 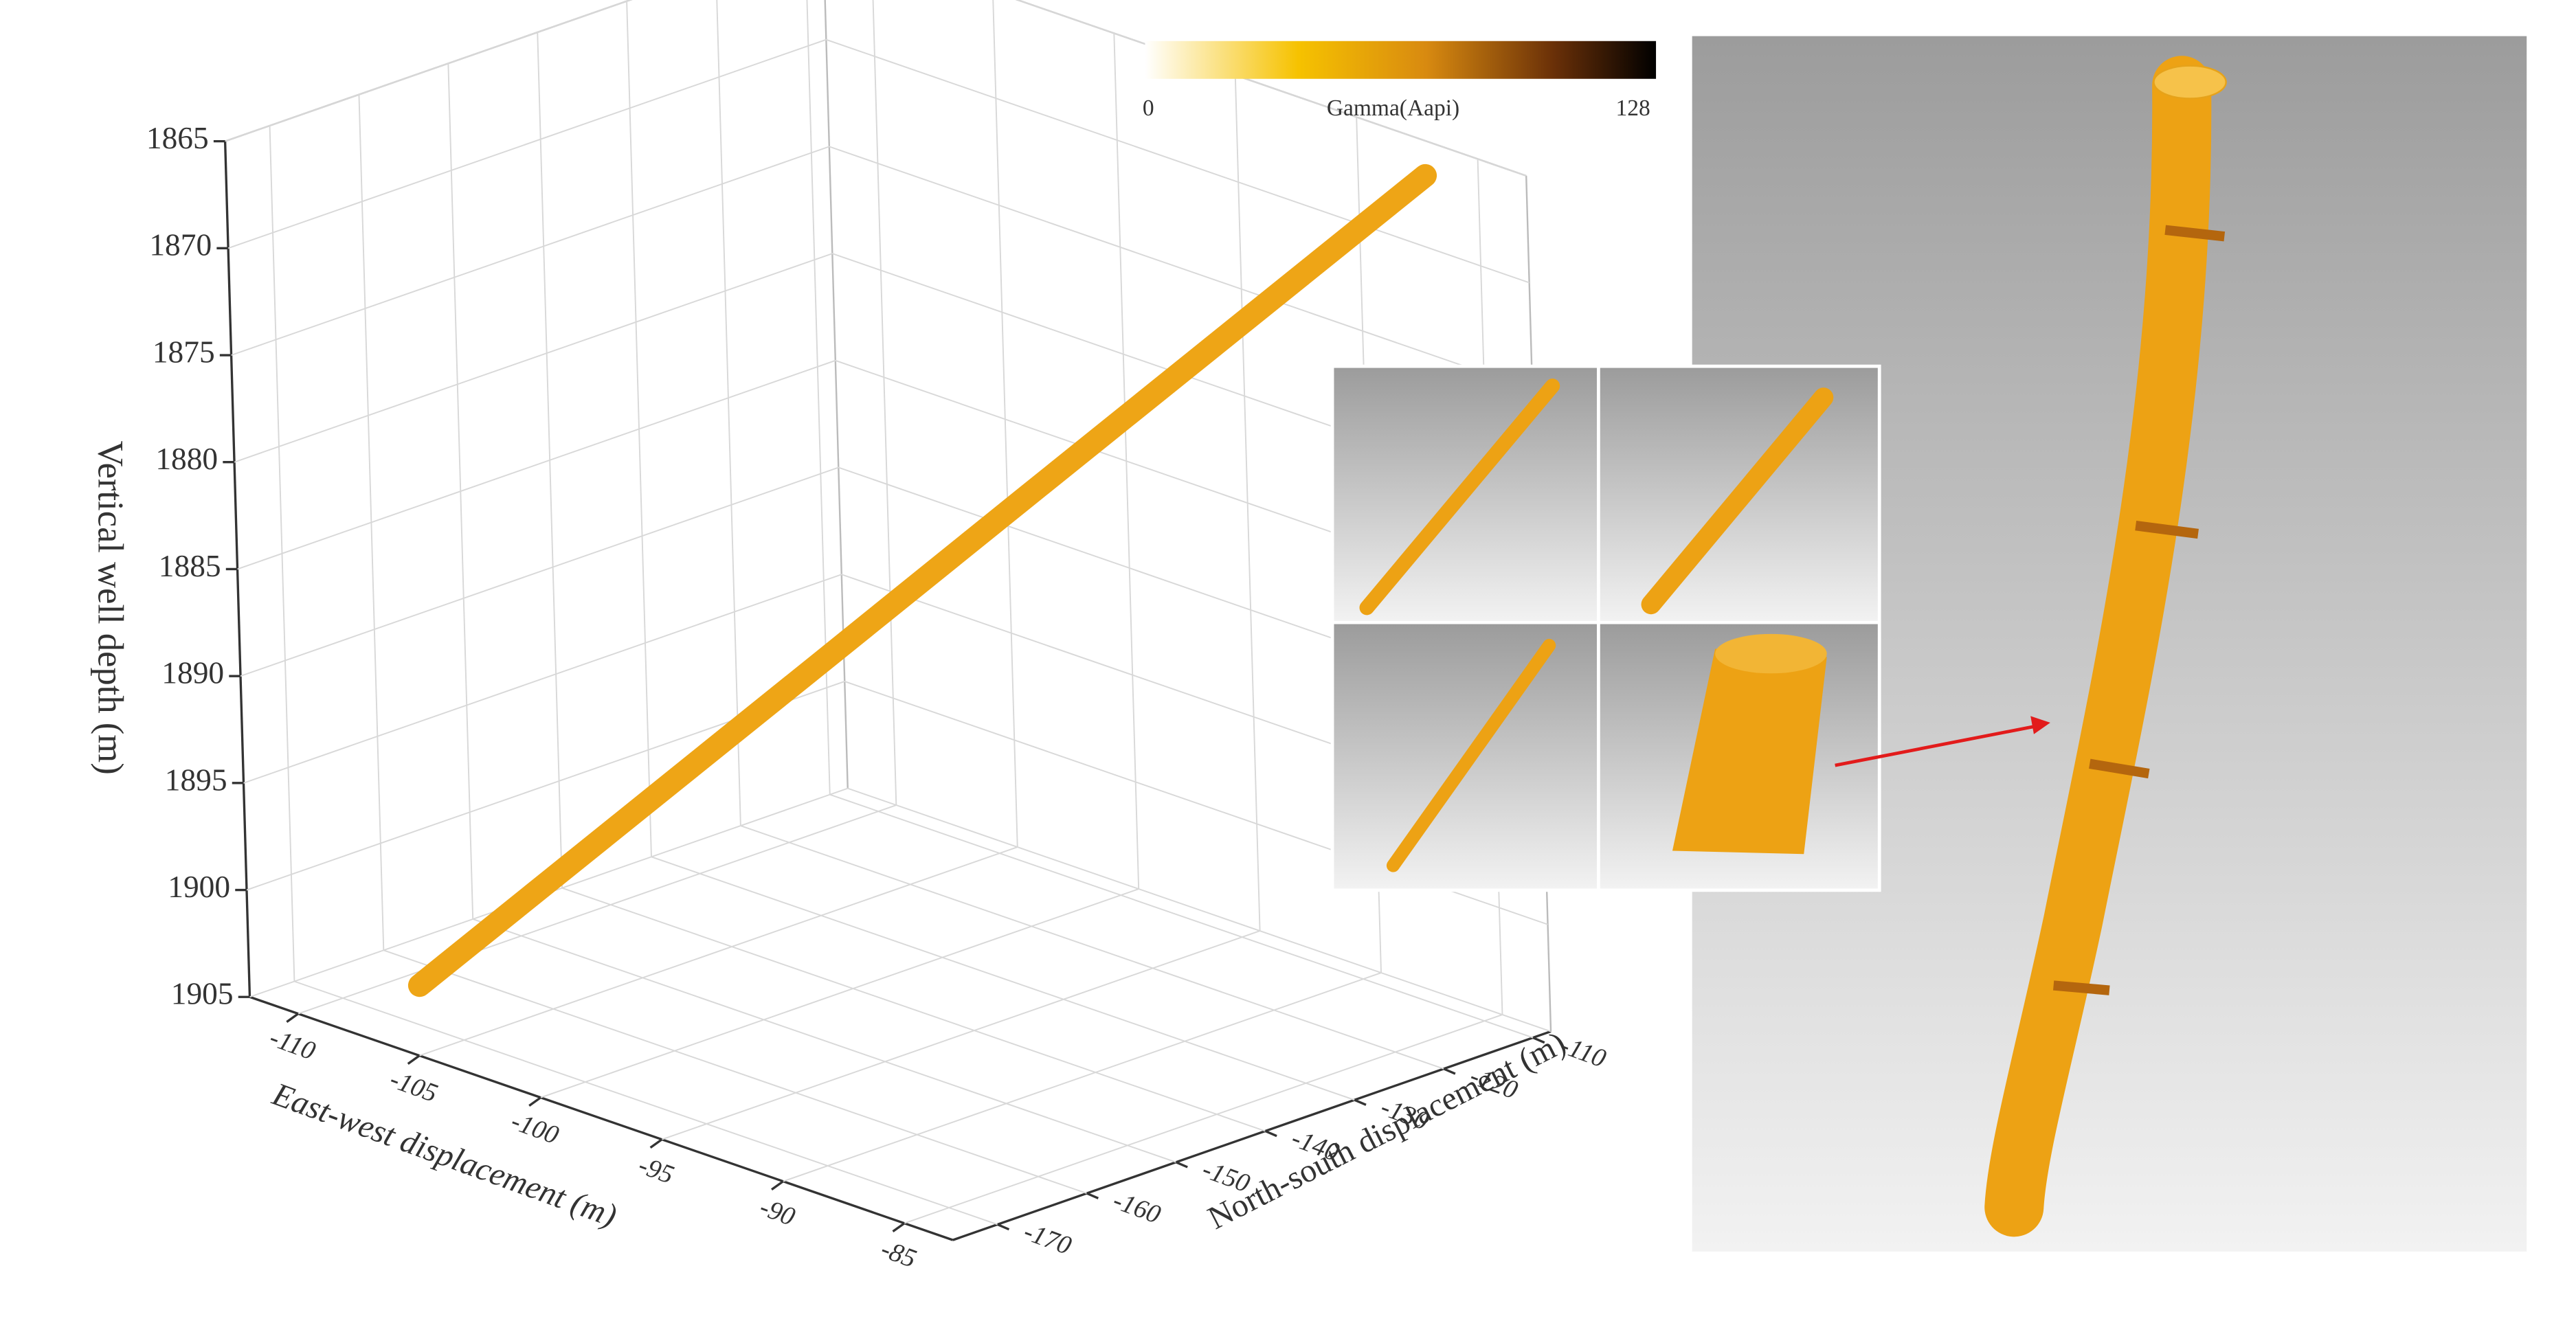 I want to click on x-tick-label: -90, so click(x=777, y=1212).